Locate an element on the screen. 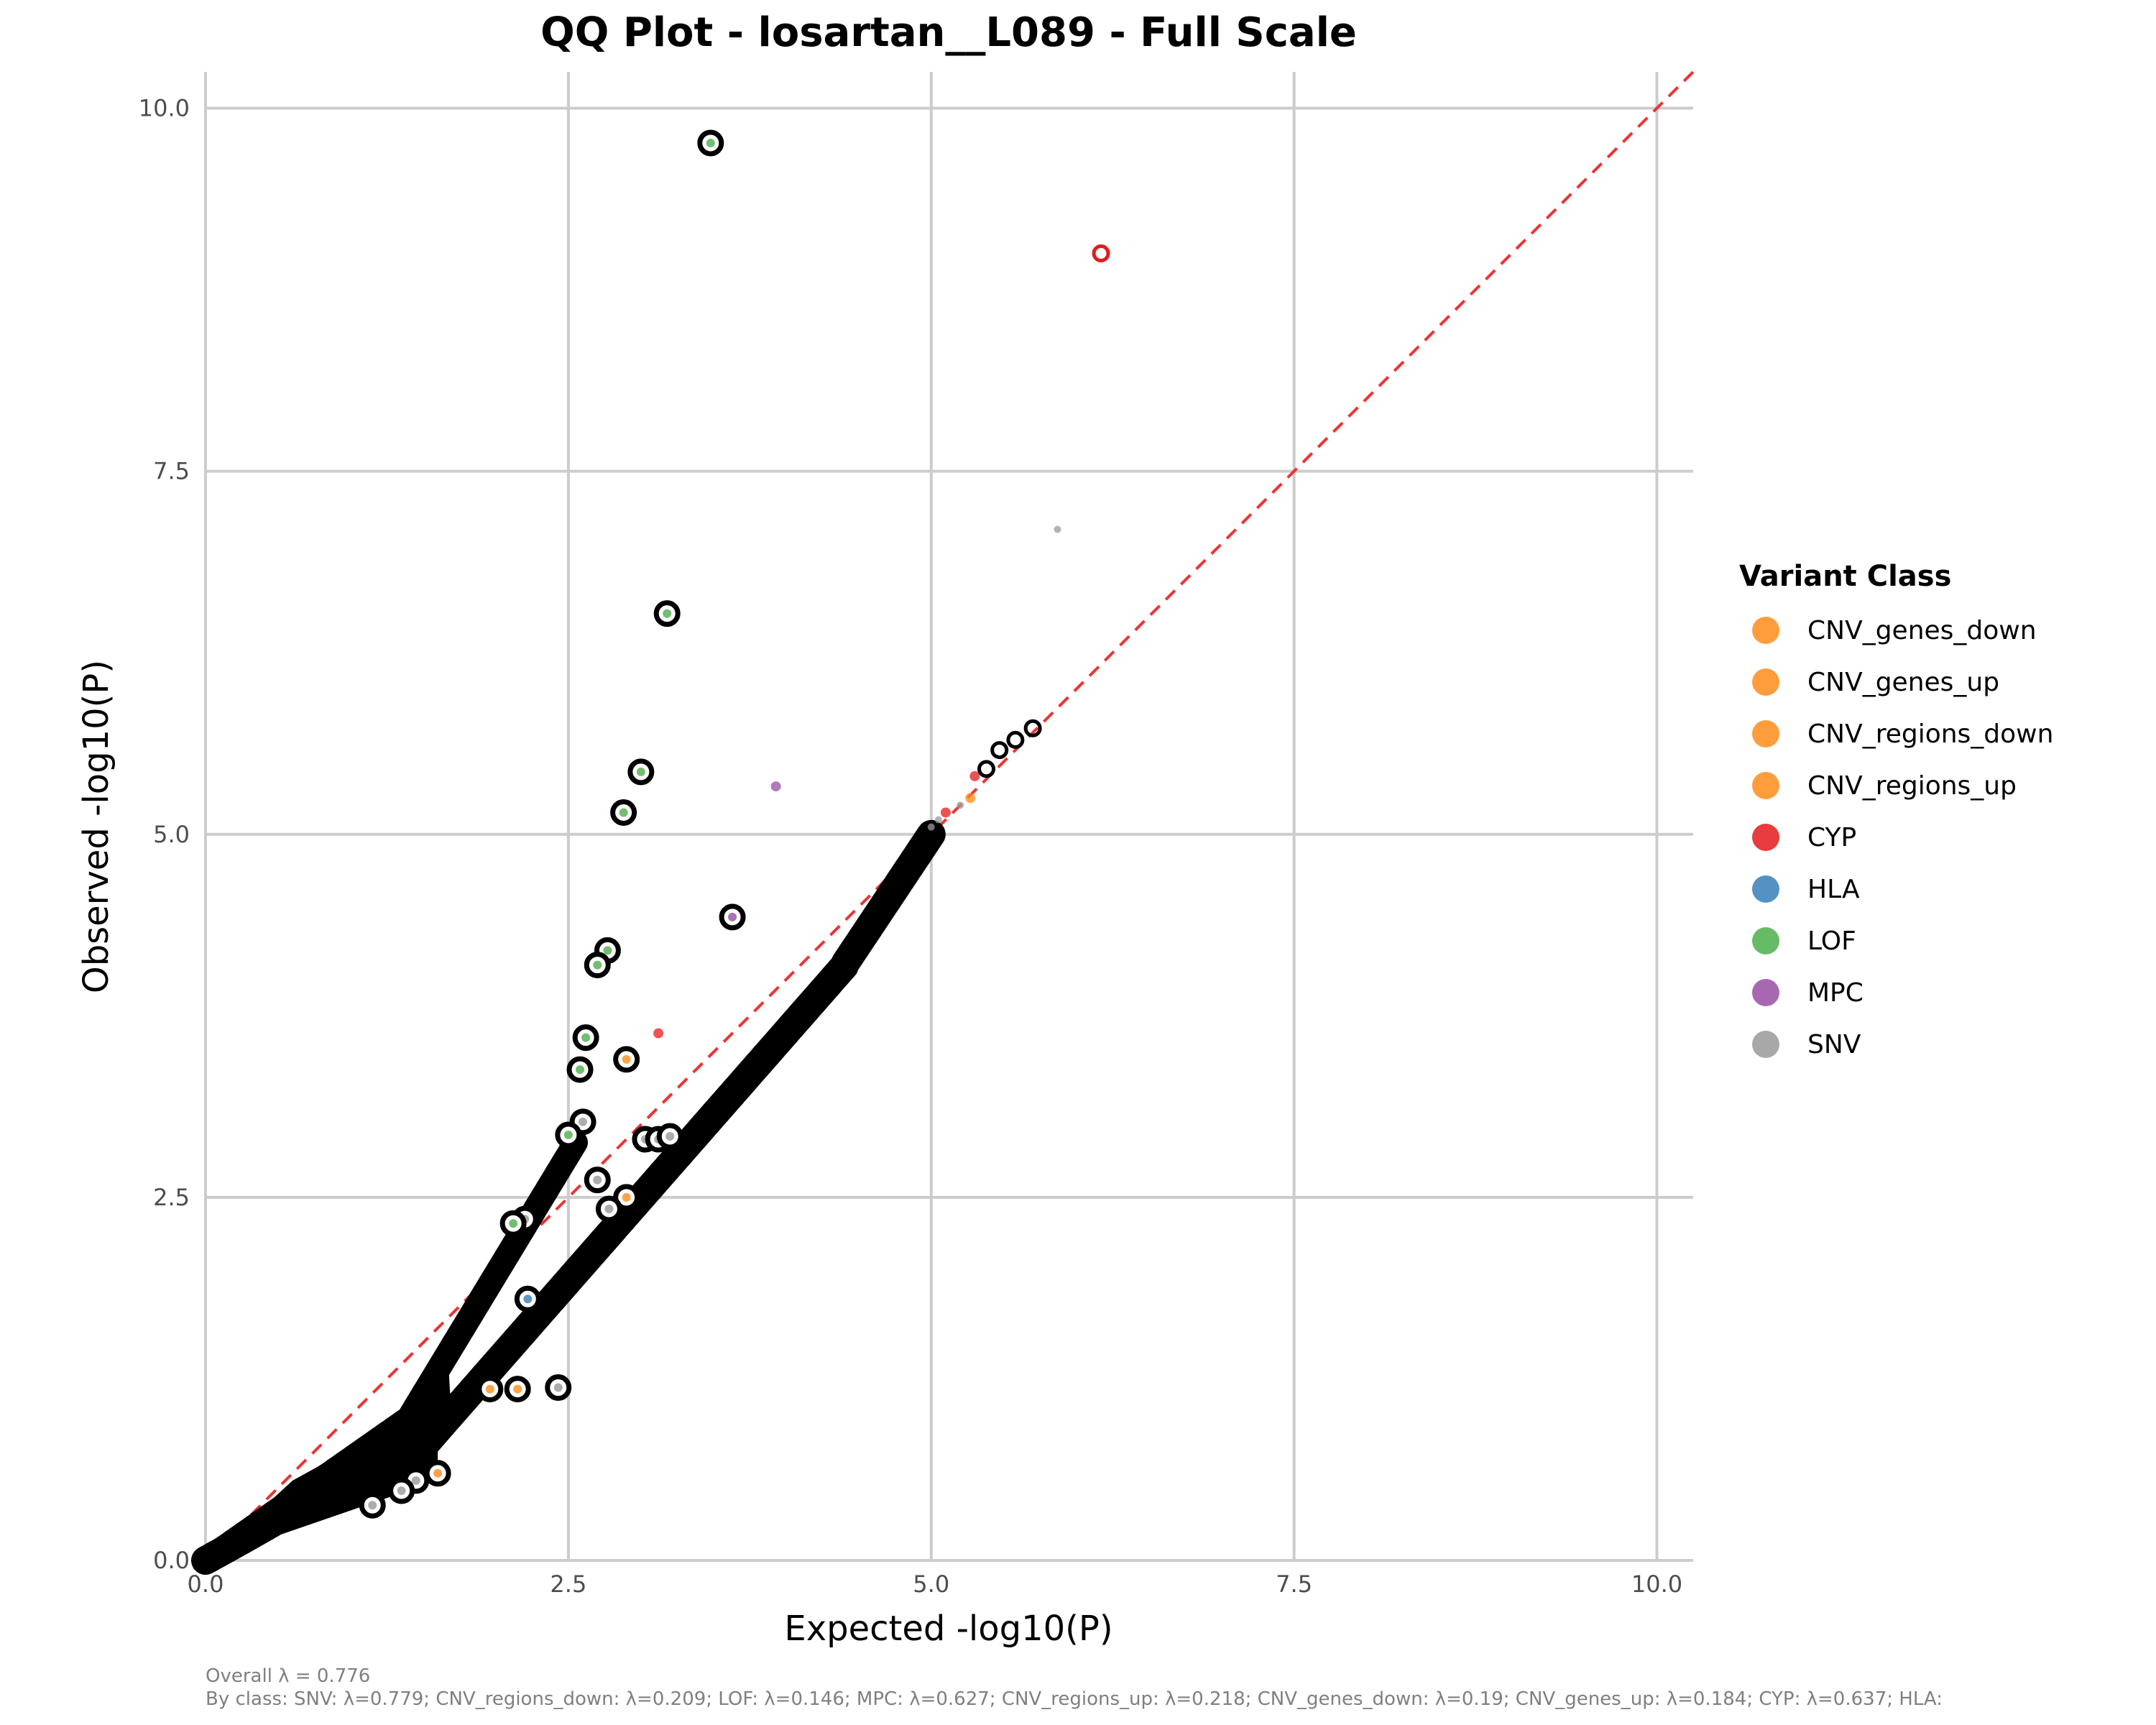  y-tick-label: 0.0 is located at coordinates (172, 1560).